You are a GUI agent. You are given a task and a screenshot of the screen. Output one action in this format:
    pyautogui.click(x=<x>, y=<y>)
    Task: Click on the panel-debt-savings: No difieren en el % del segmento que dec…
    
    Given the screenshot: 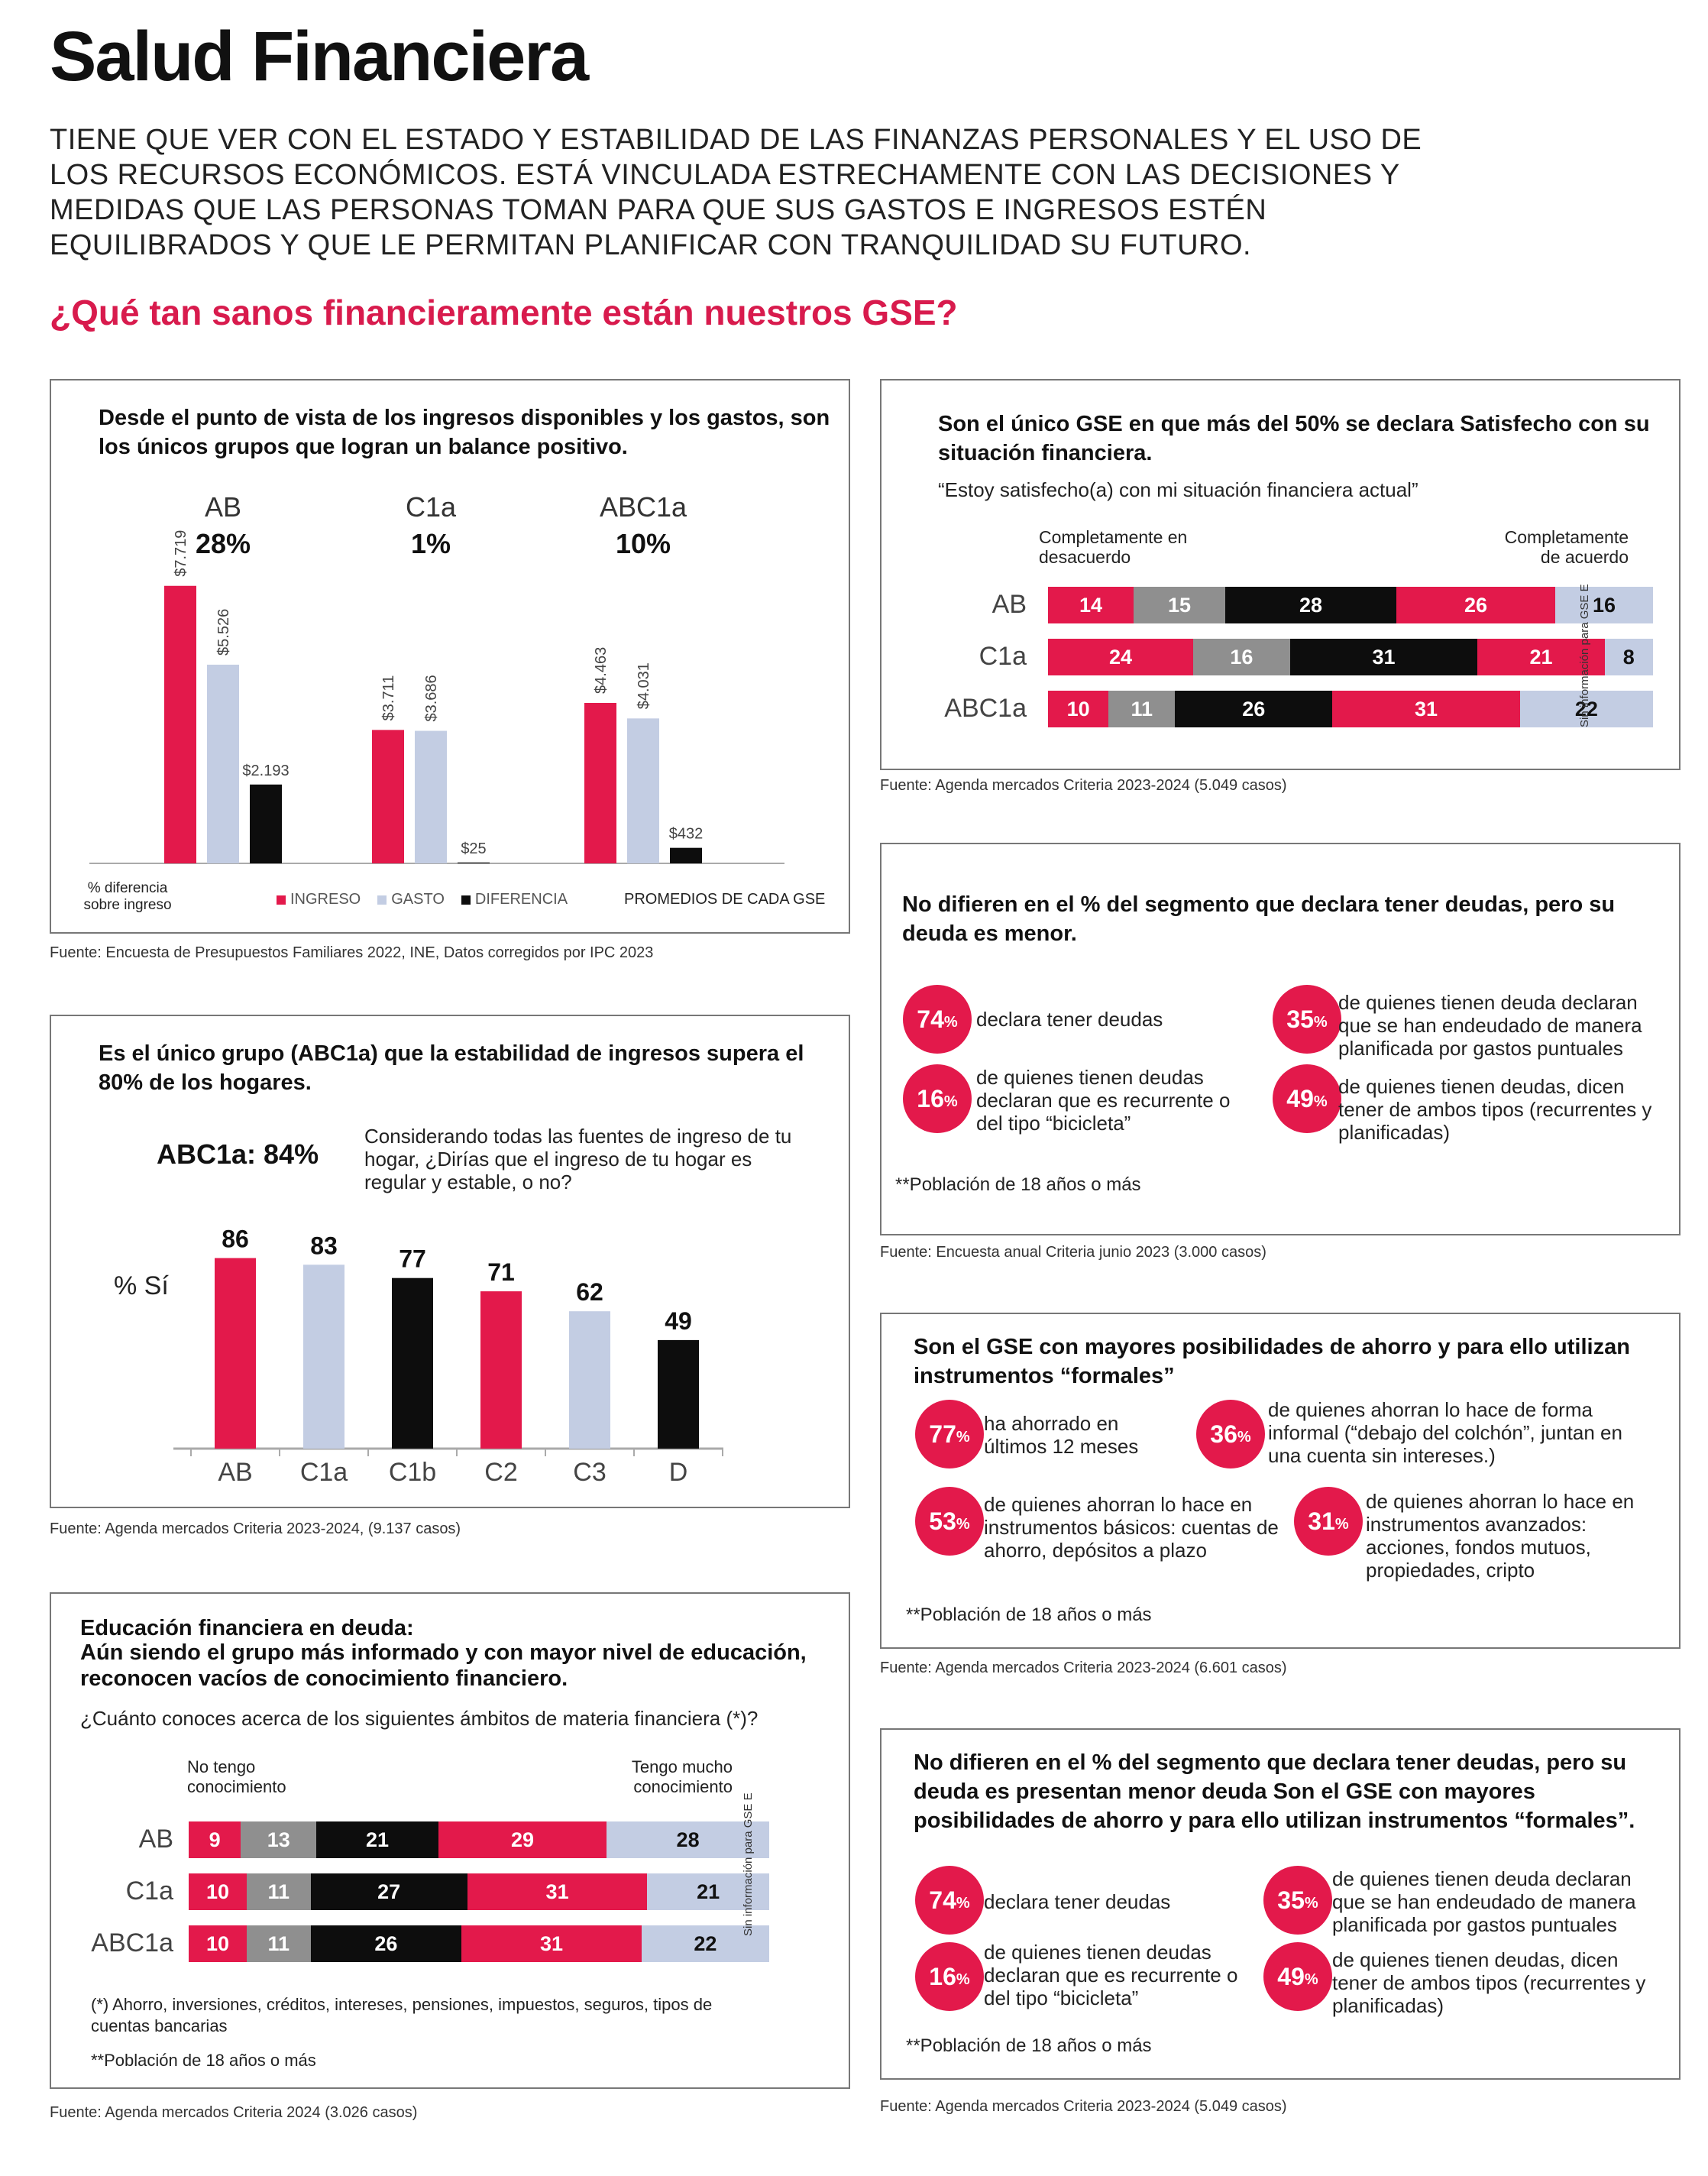 What is the action you would take?
    pyautogui.click(x=1280, y=1904)
    